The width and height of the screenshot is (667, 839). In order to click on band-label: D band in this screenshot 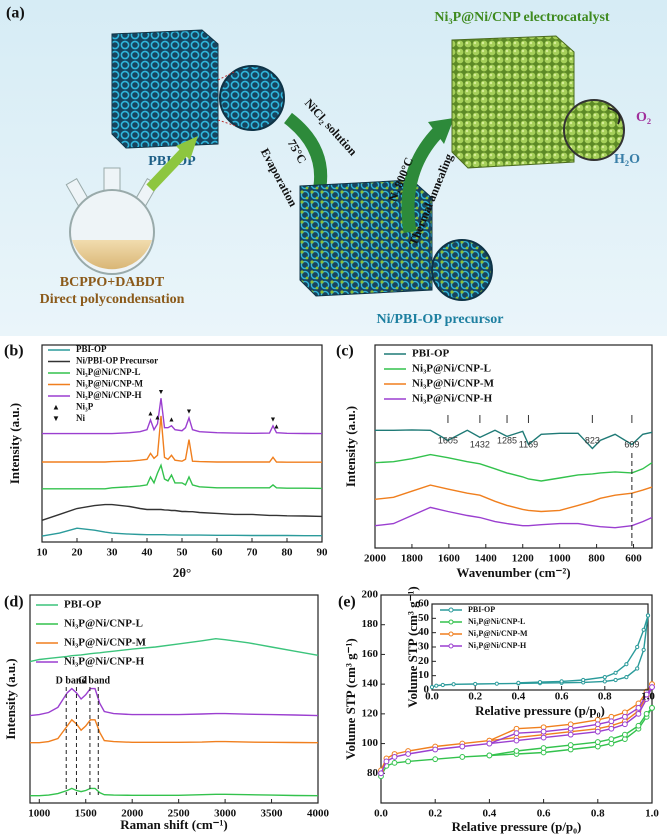, I will do `click(72, 680)`.